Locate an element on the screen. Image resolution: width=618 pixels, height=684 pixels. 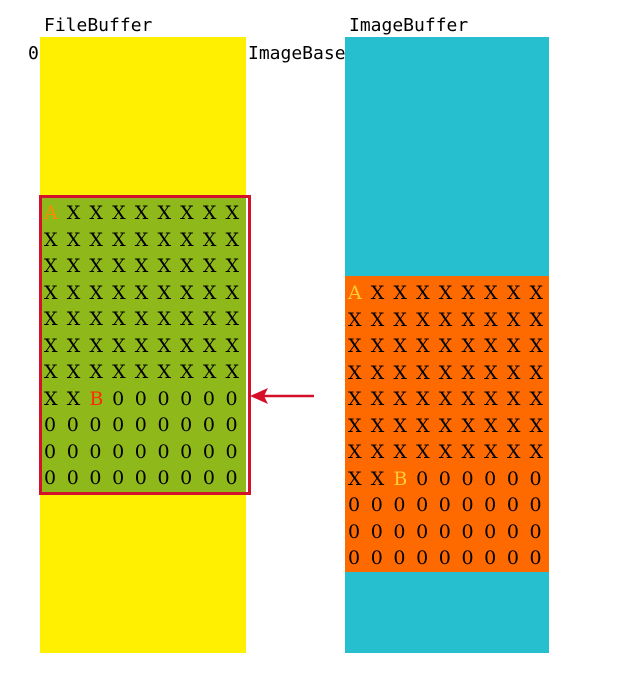
grid-cell: A is located at coordinates (355, 293).